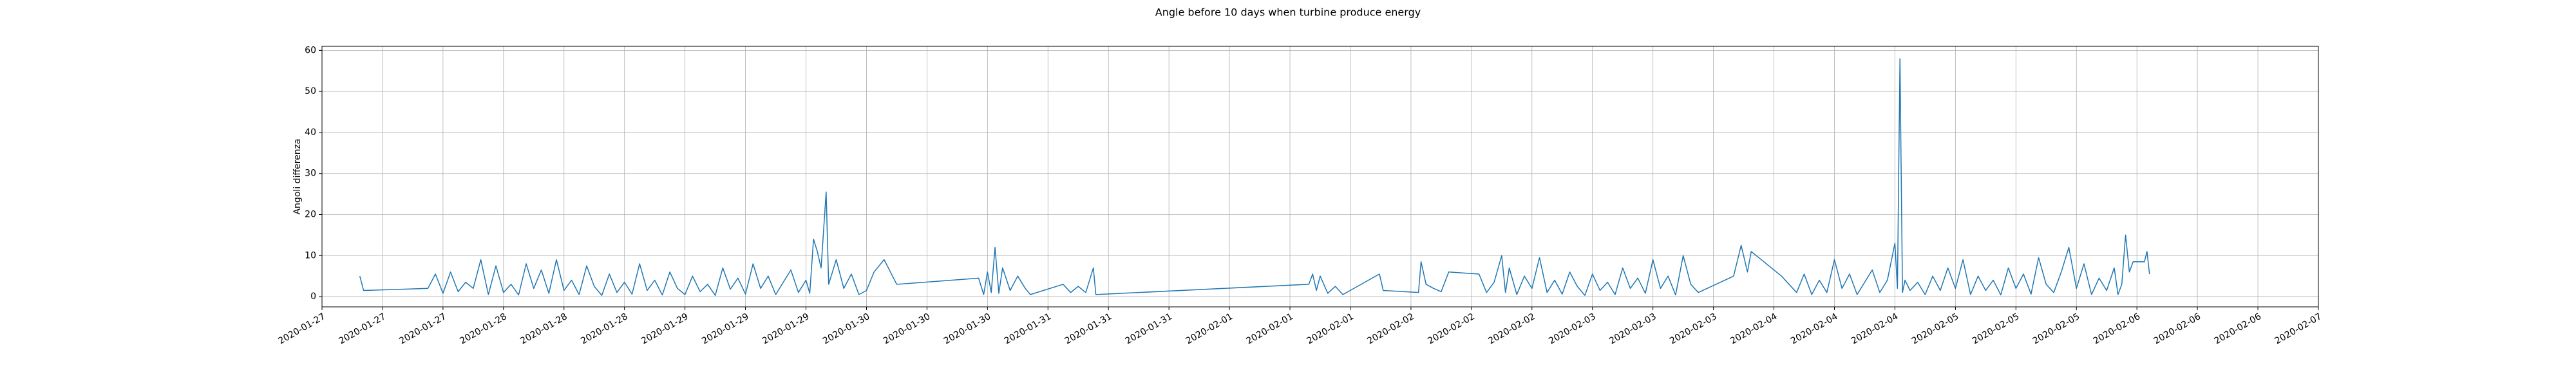  Describe the element at coordinates (310, 50) in the screenshot. I see `y-tick-label: 60` at that location.